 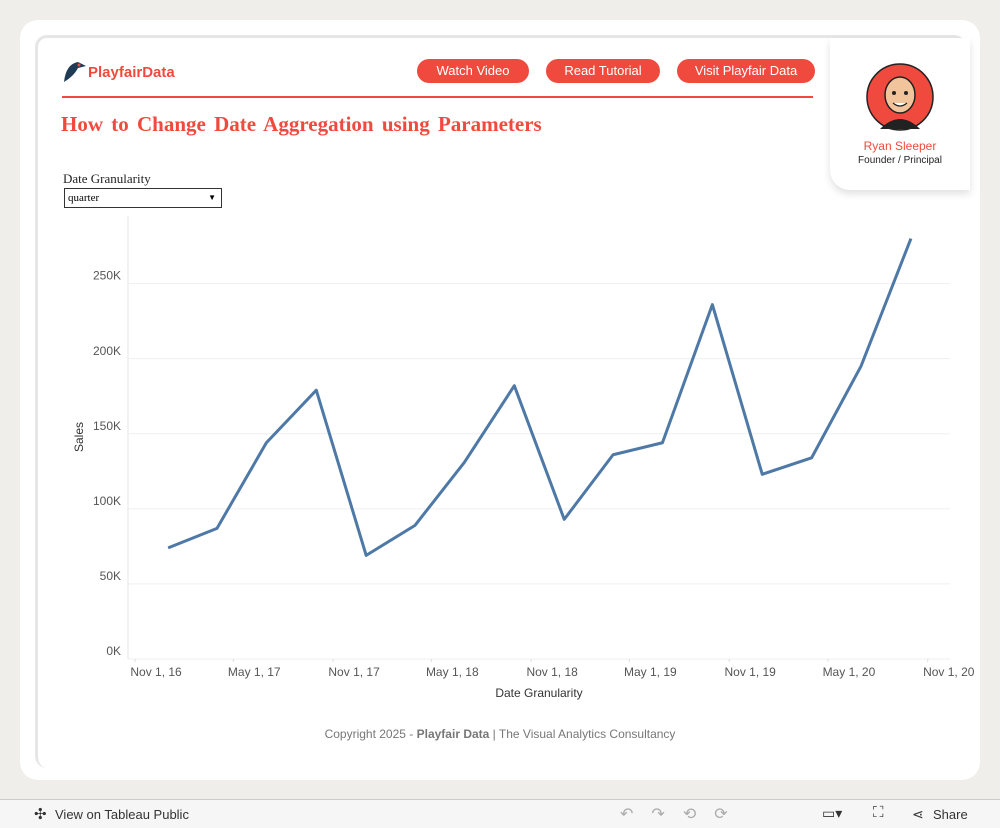 What do you see at coordinates (156, 672) in the screenshot?
I see `x-tick-label: Nov 1, 16` at bounding box center [156, 672].